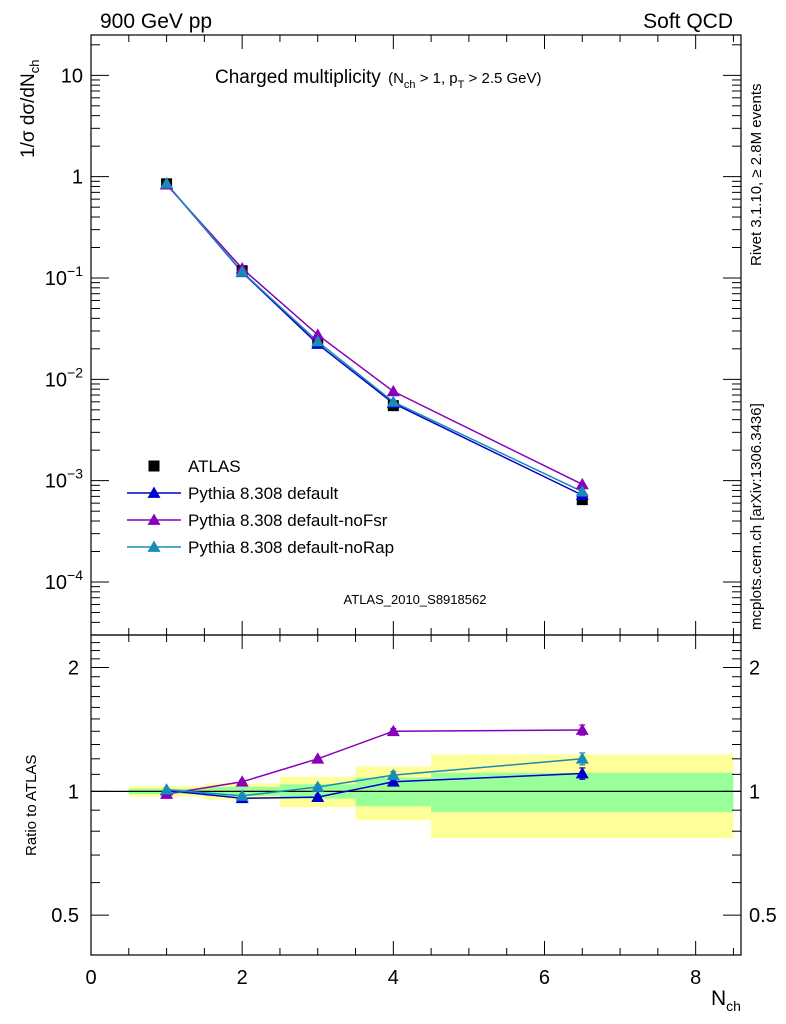  What do you see at coordinates (64, 377) in the screenshot?
I see `y-tick-label: 10⁻²` at bounding box center [64, 377].